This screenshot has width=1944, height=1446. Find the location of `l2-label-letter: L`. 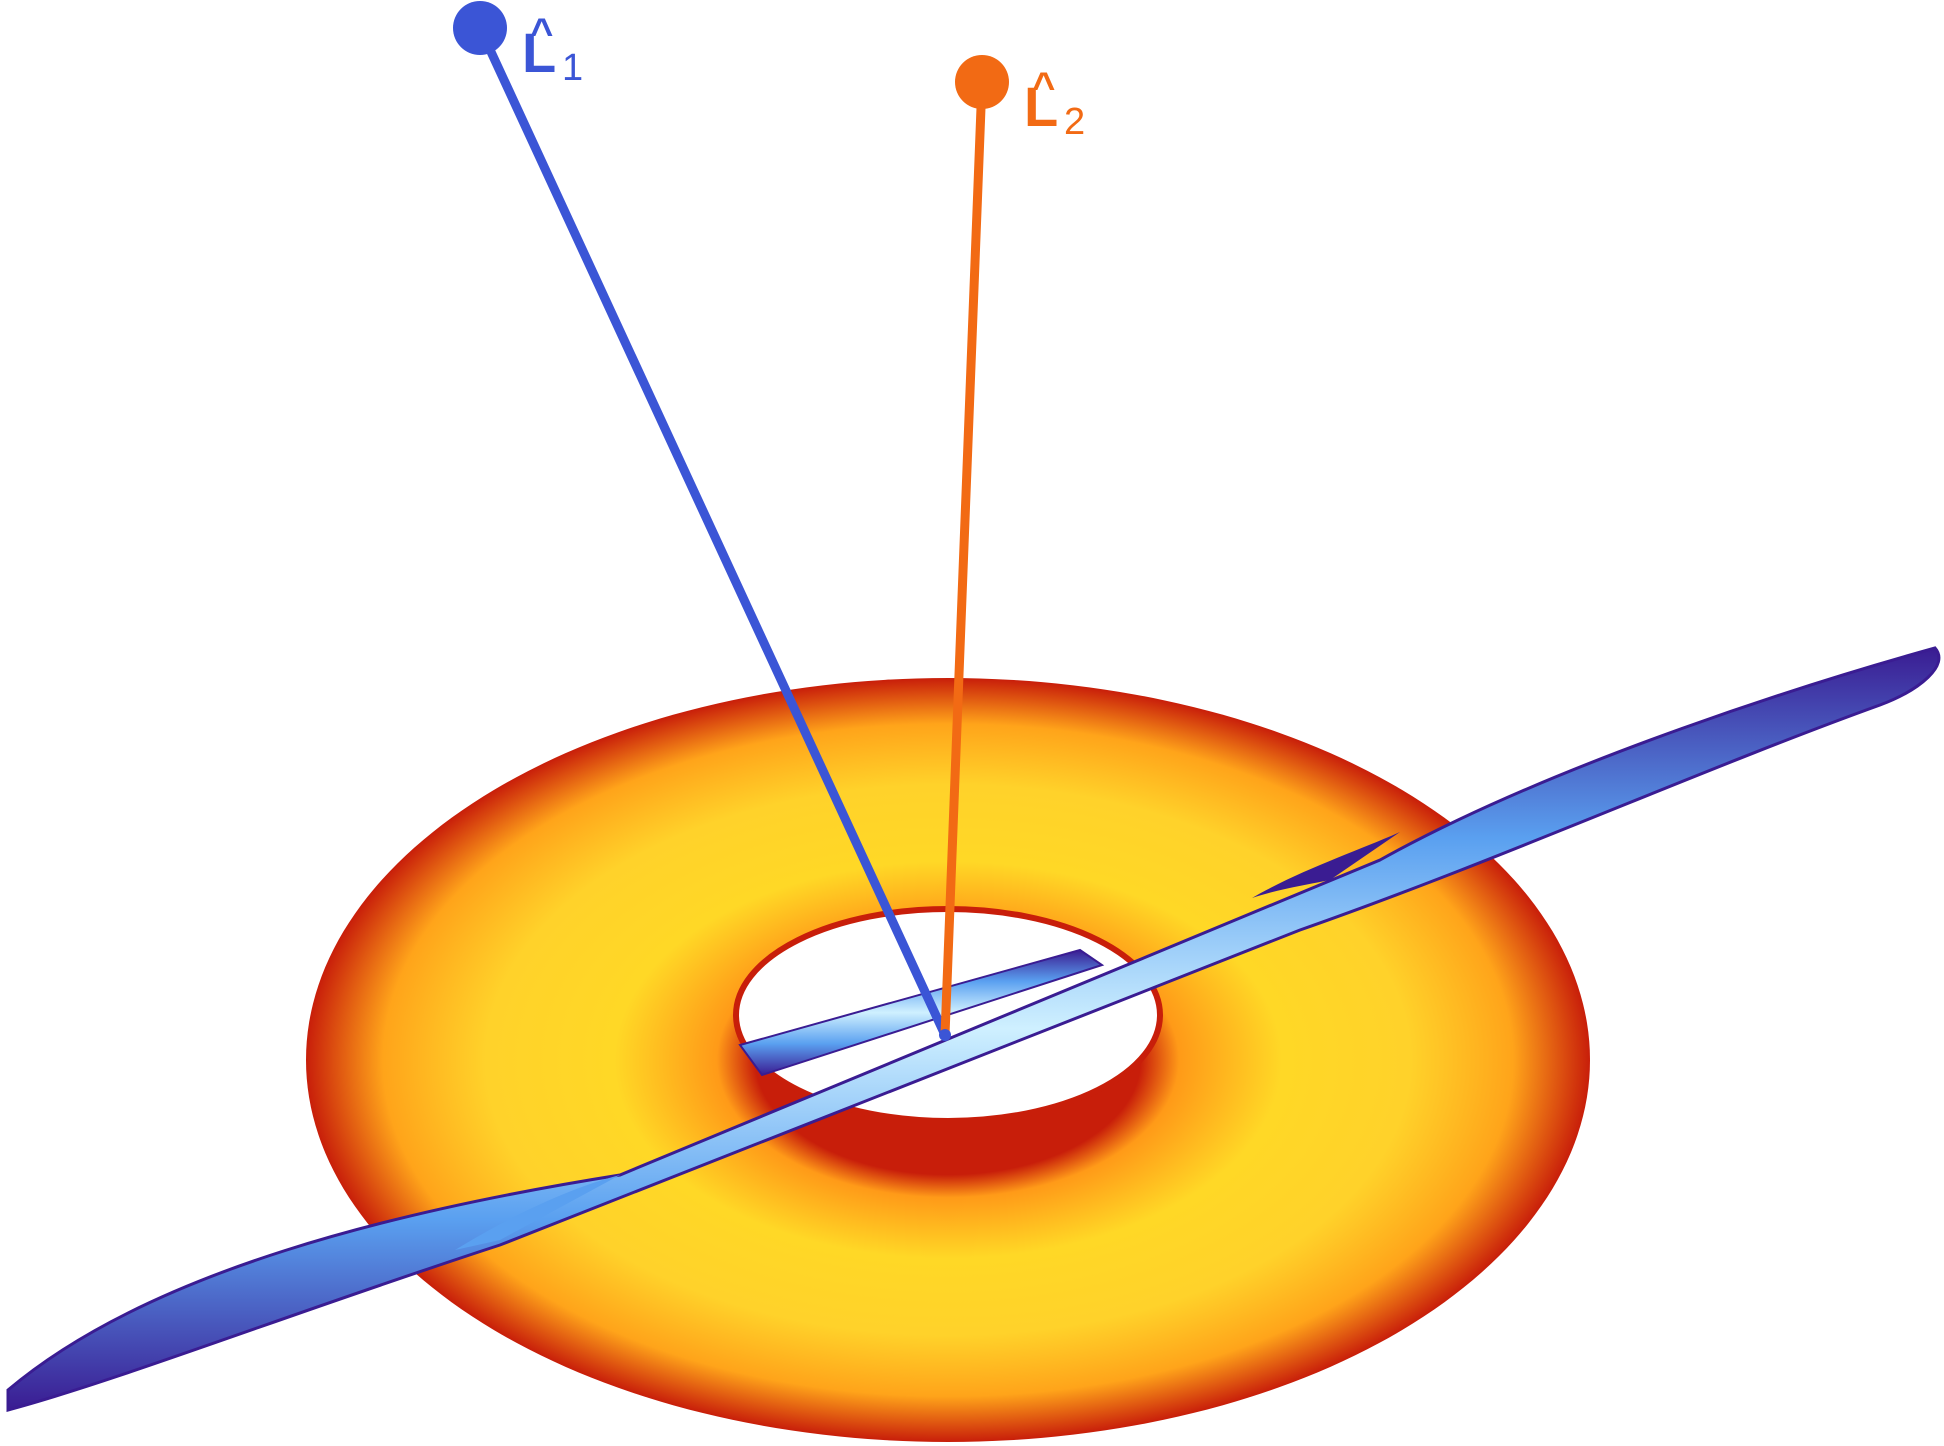

l2-label-letter: L is located at coordinates (539, 52).